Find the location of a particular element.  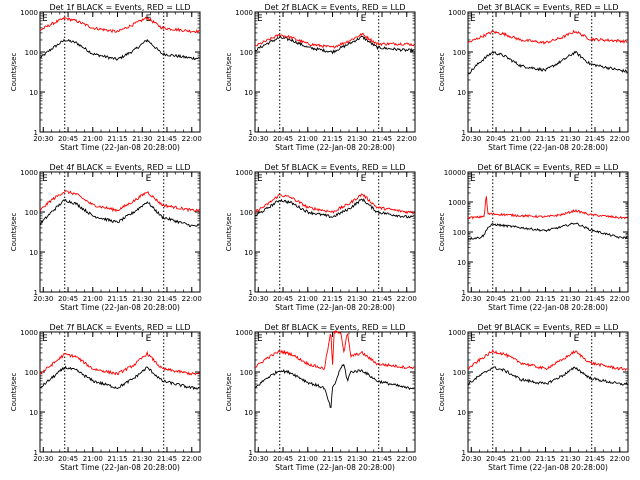

panel-title: Det 2f BLACK = Events, RED = LLD is located at coordinates (334, 7).